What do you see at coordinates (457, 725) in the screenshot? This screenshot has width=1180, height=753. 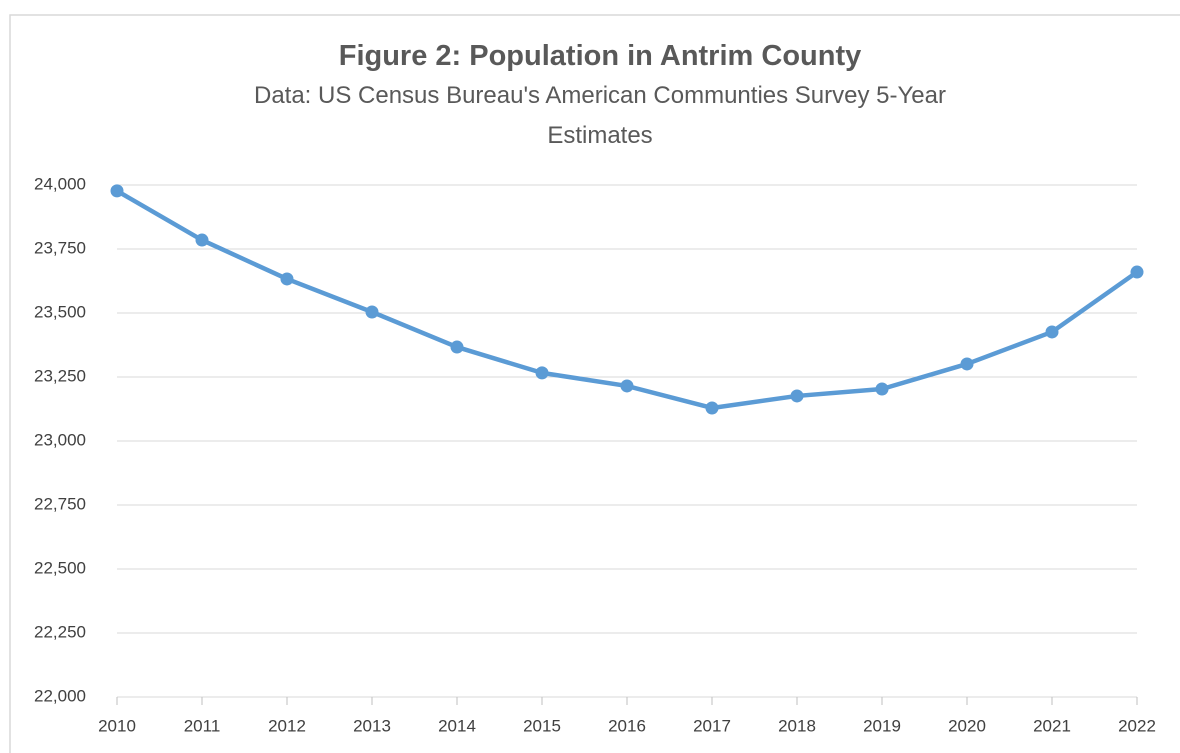 I see `x-tick-label: 2014` at bounding box center [457, 725].